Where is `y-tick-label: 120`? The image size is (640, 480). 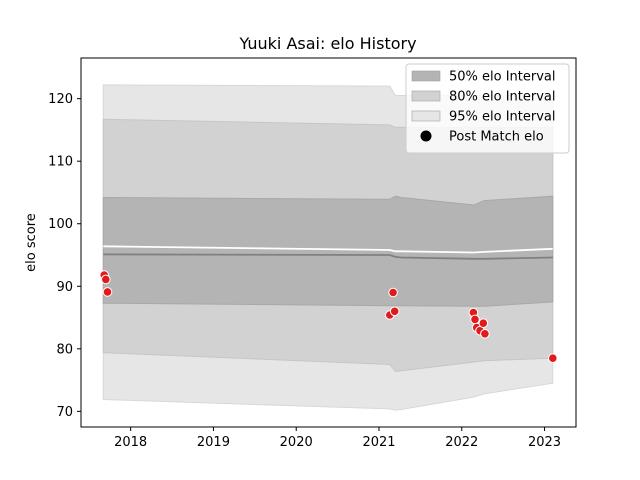
y-tick-label: 120 is located at coordinates (60, 99).